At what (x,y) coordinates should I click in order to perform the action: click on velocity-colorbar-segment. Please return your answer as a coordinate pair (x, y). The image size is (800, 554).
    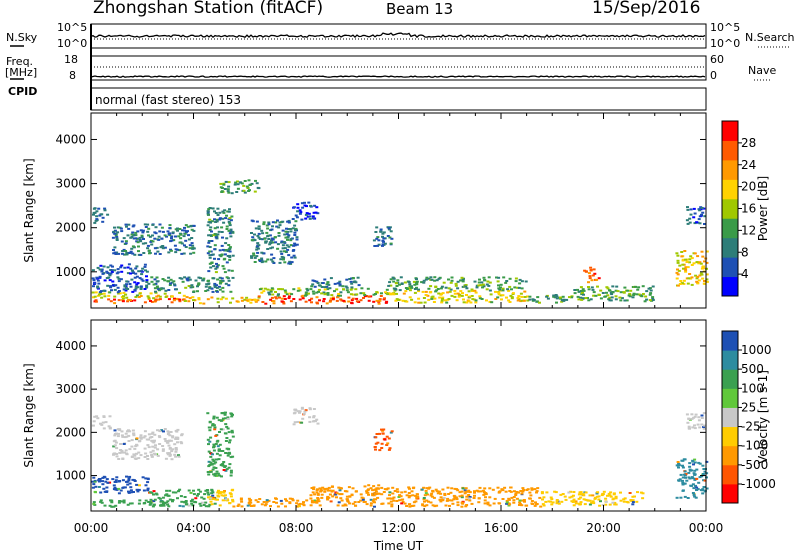
    Looking at the image, I should click on (730, 455).